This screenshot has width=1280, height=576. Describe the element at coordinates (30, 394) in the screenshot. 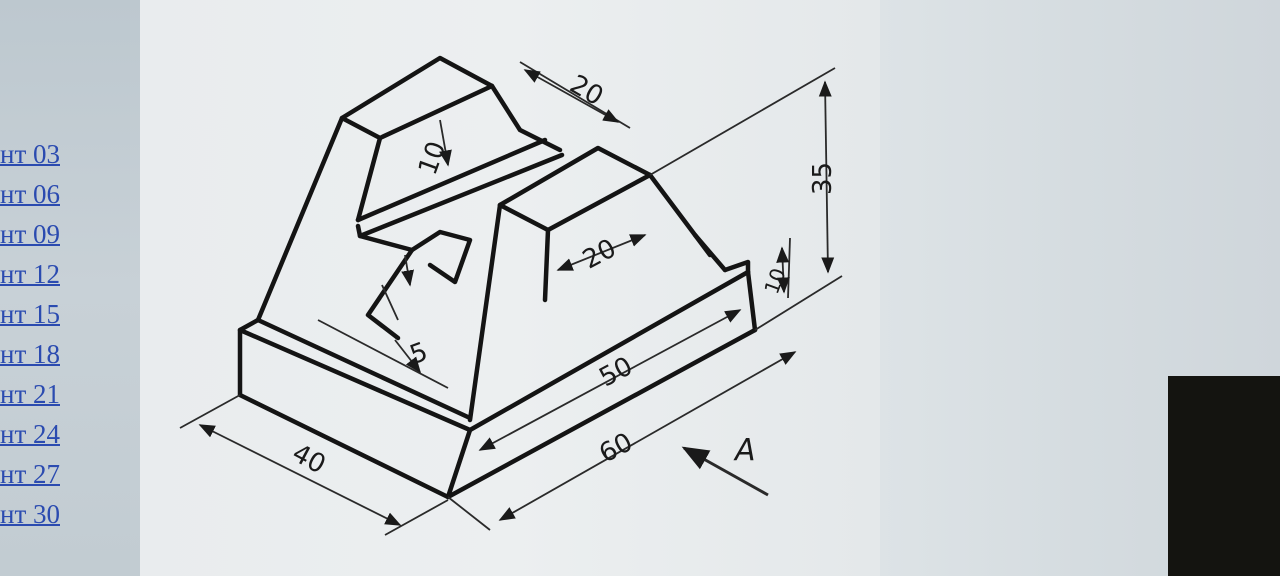

I see `variant-link-21: нт 21` at that location.